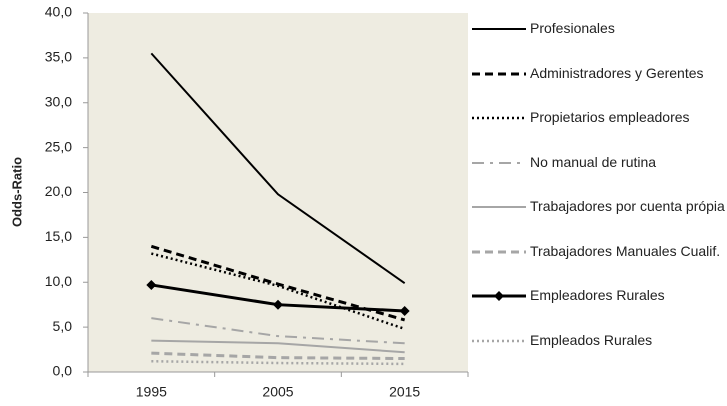 The image size is (727, 406). Describe the element at coordinates (58, 146) in the screenshot. I see `y-tick-label: 25,0` at that location.